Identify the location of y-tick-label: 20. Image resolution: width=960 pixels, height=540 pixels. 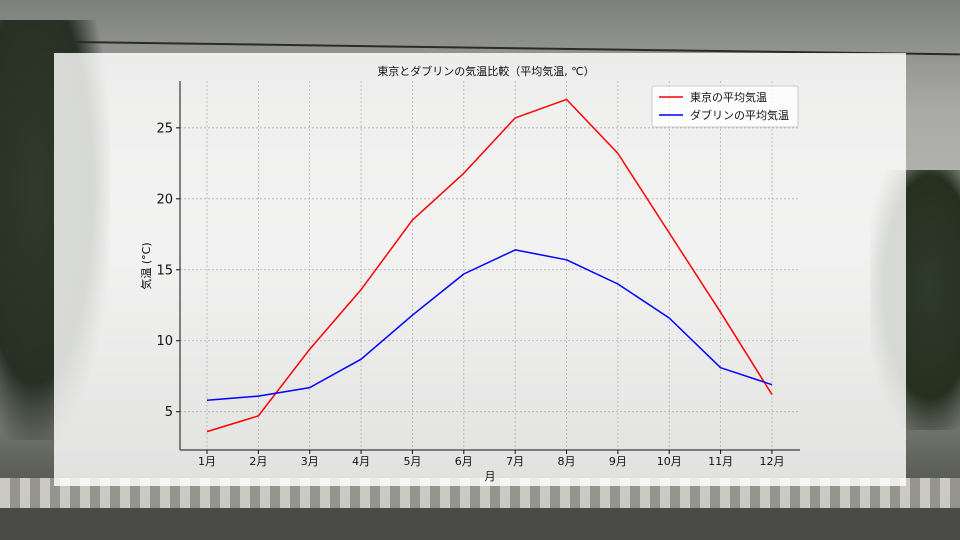
(164, 199).